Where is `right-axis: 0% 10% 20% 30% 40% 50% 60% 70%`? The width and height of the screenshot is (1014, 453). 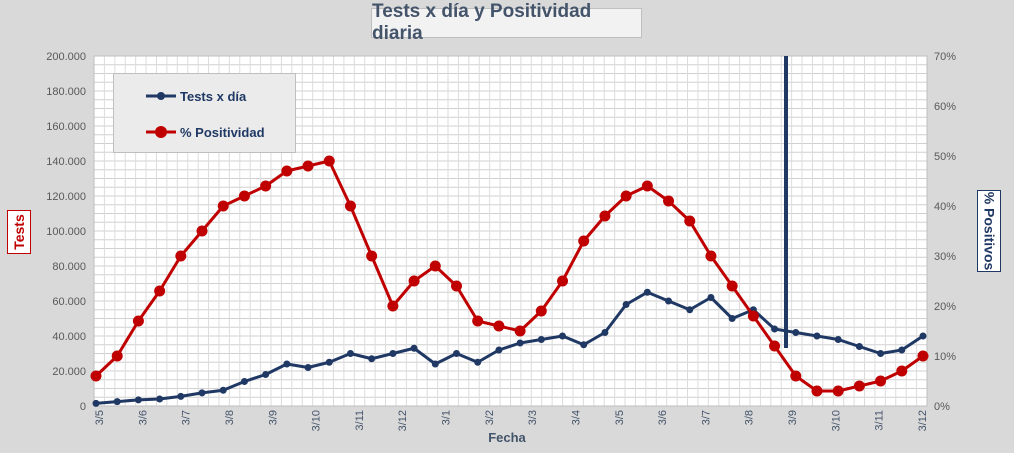
right-axis: 0% 10% 20% 30% 40% 50% 60% 70% is located at coordinates (945, 232).